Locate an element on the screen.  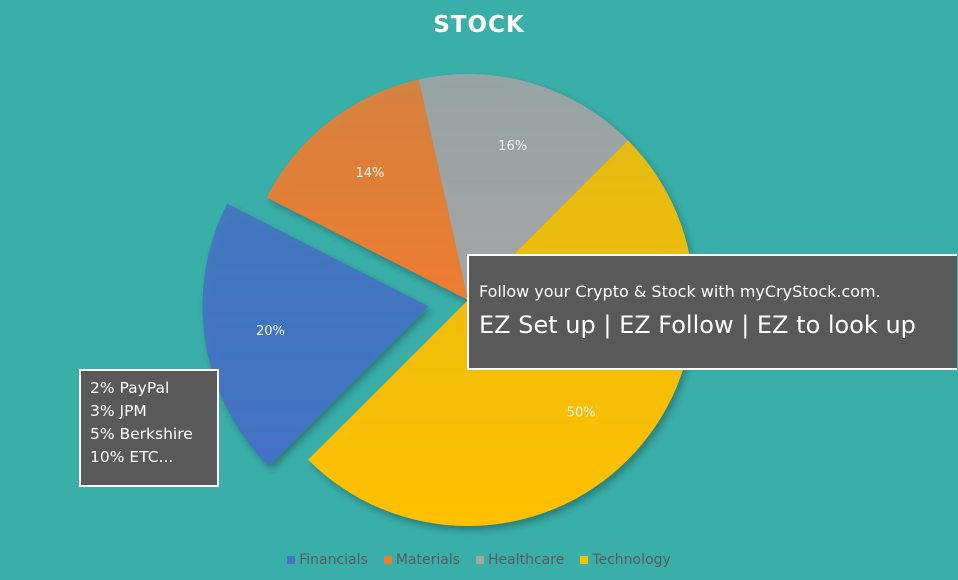
promo-line-2: EZ Set up | EZ Follow | EZ to look up is located at coordinates (697, 325).